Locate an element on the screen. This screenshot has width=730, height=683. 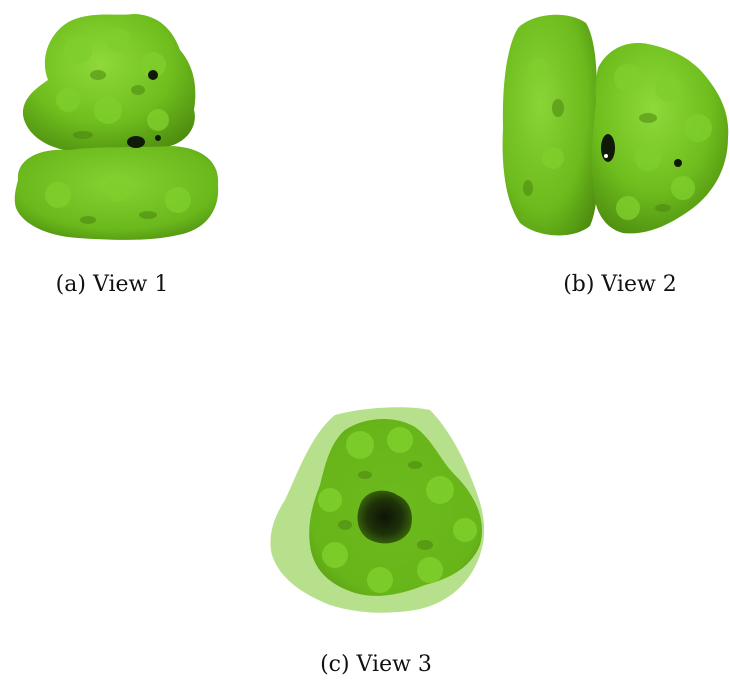
central-pore is located at coordinates (384, 517).